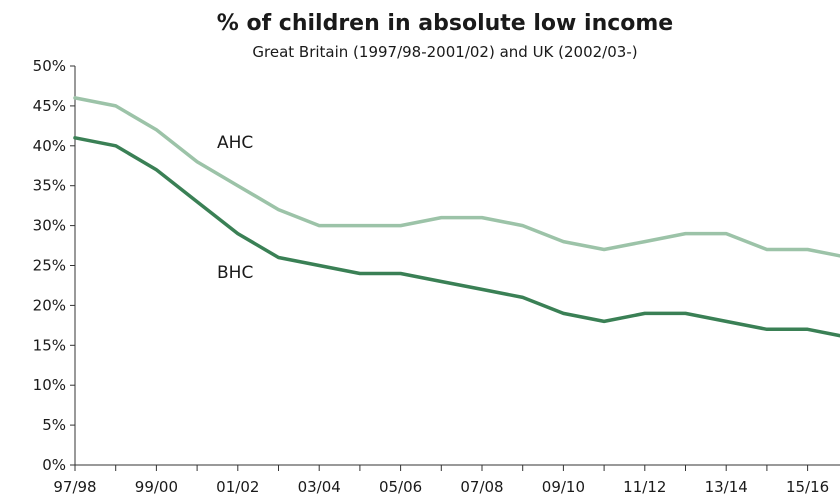  I want to click on y-tick-label: 25%, so click(49, 266).